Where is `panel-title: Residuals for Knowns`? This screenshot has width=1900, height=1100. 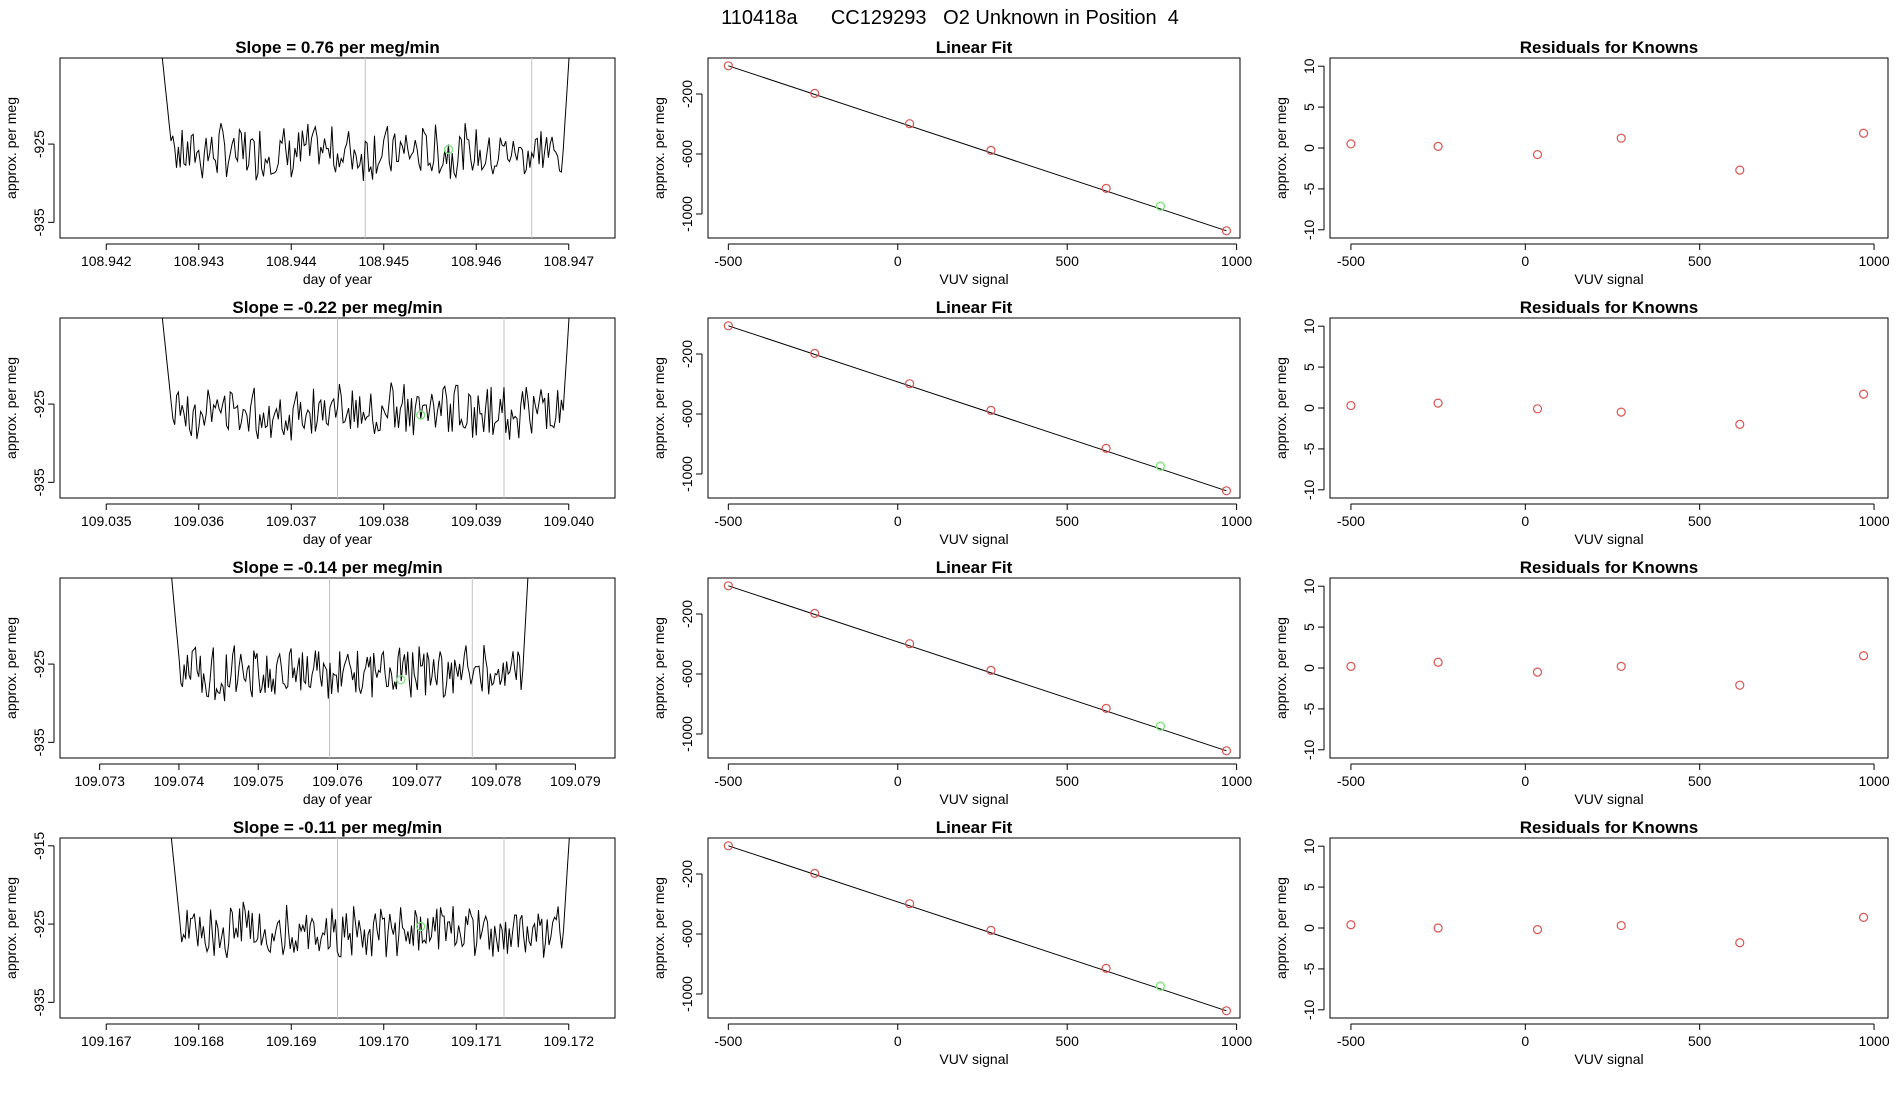
panel-title: Residuals for Knowns is located at coordinates (1609, 47).